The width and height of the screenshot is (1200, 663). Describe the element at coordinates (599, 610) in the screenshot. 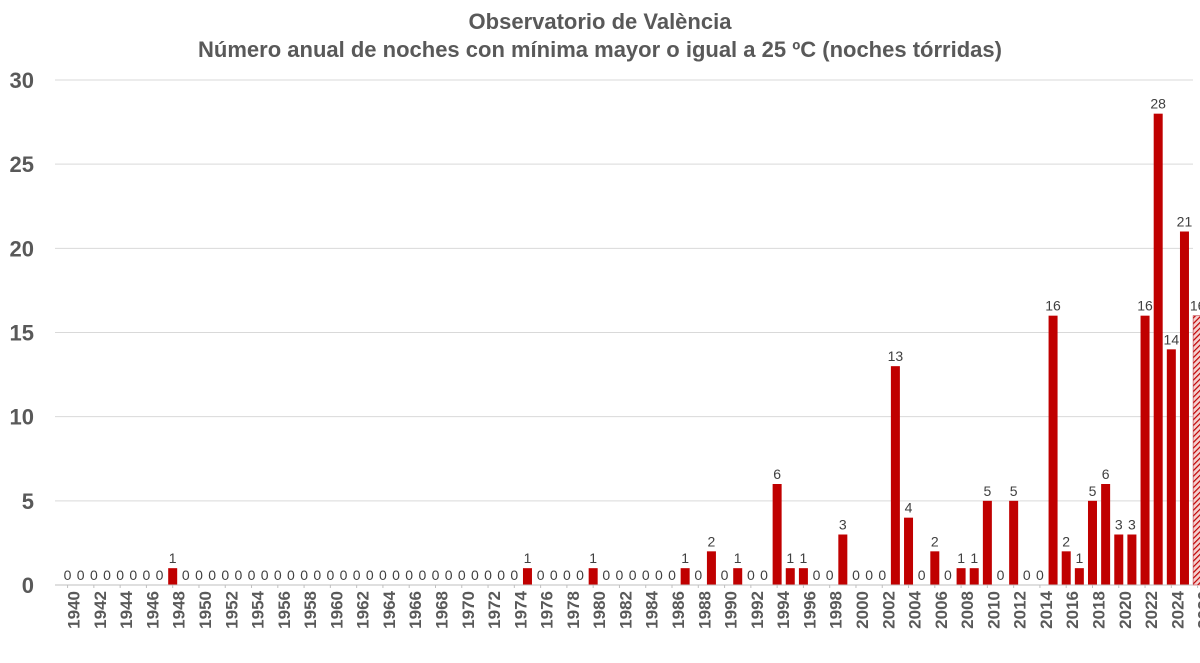

I see `x-tick-label: 1980` at that location.